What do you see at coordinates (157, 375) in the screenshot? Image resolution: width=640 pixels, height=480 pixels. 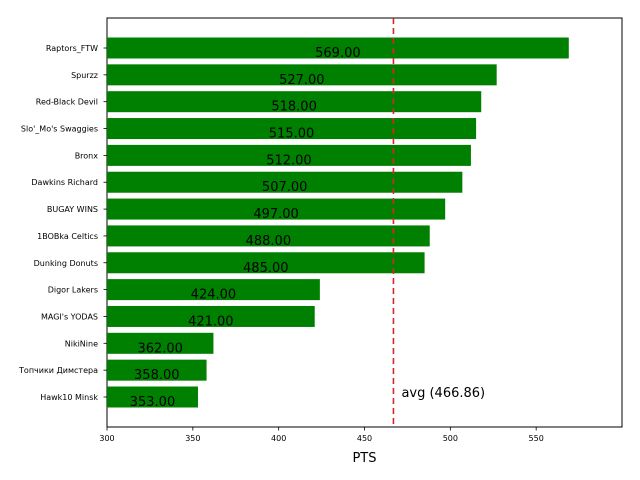 I see `bar-value-label-12: 358.00` at bounding box center [157, 375].